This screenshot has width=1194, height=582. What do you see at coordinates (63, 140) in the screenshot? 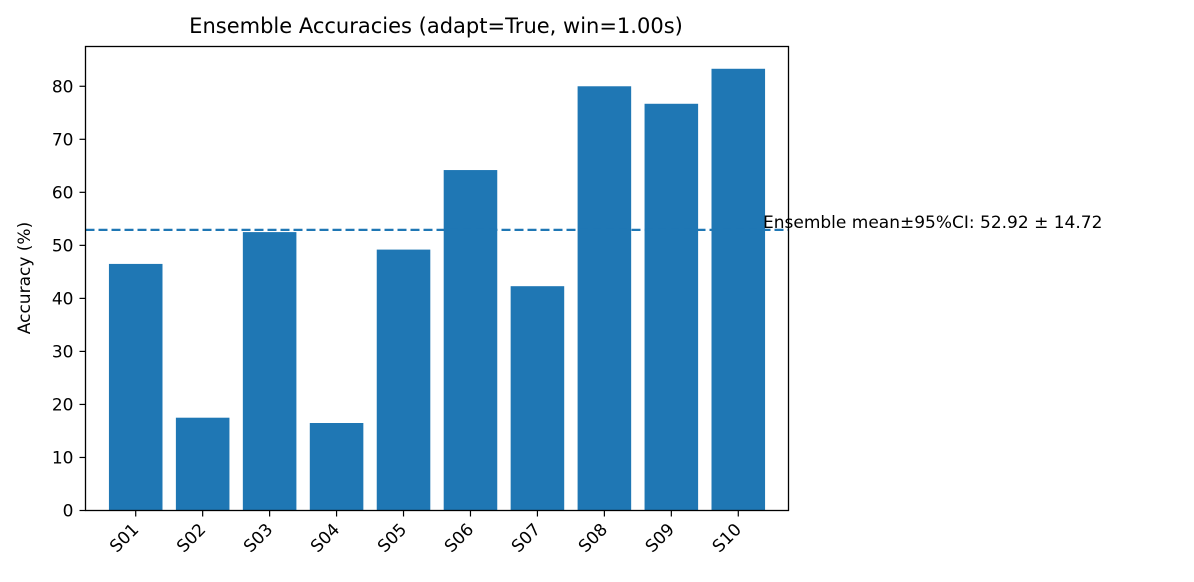
I see `y-tick-label-70: 70` at bounding box center [63, 140].